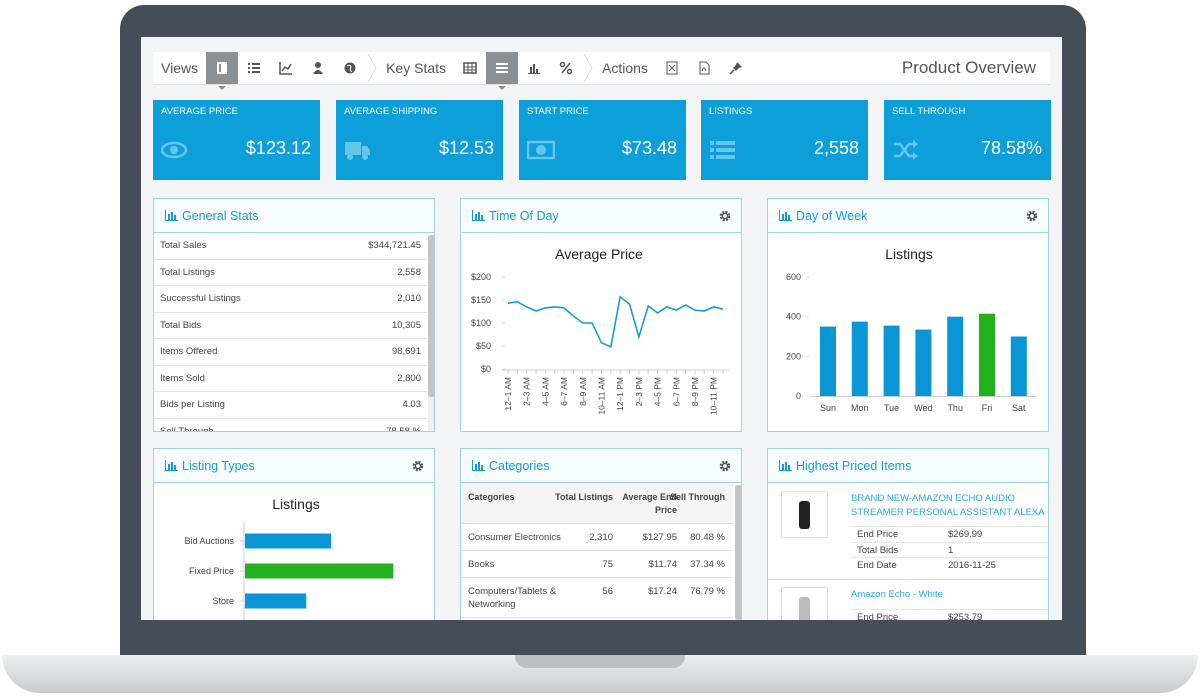 This screenshot has height=699, width=1200. What do you see at coordinates (620, 394) in the screenshot?
I see `x-tick-label: 12–1 PM` at bounding box center [620, 394].